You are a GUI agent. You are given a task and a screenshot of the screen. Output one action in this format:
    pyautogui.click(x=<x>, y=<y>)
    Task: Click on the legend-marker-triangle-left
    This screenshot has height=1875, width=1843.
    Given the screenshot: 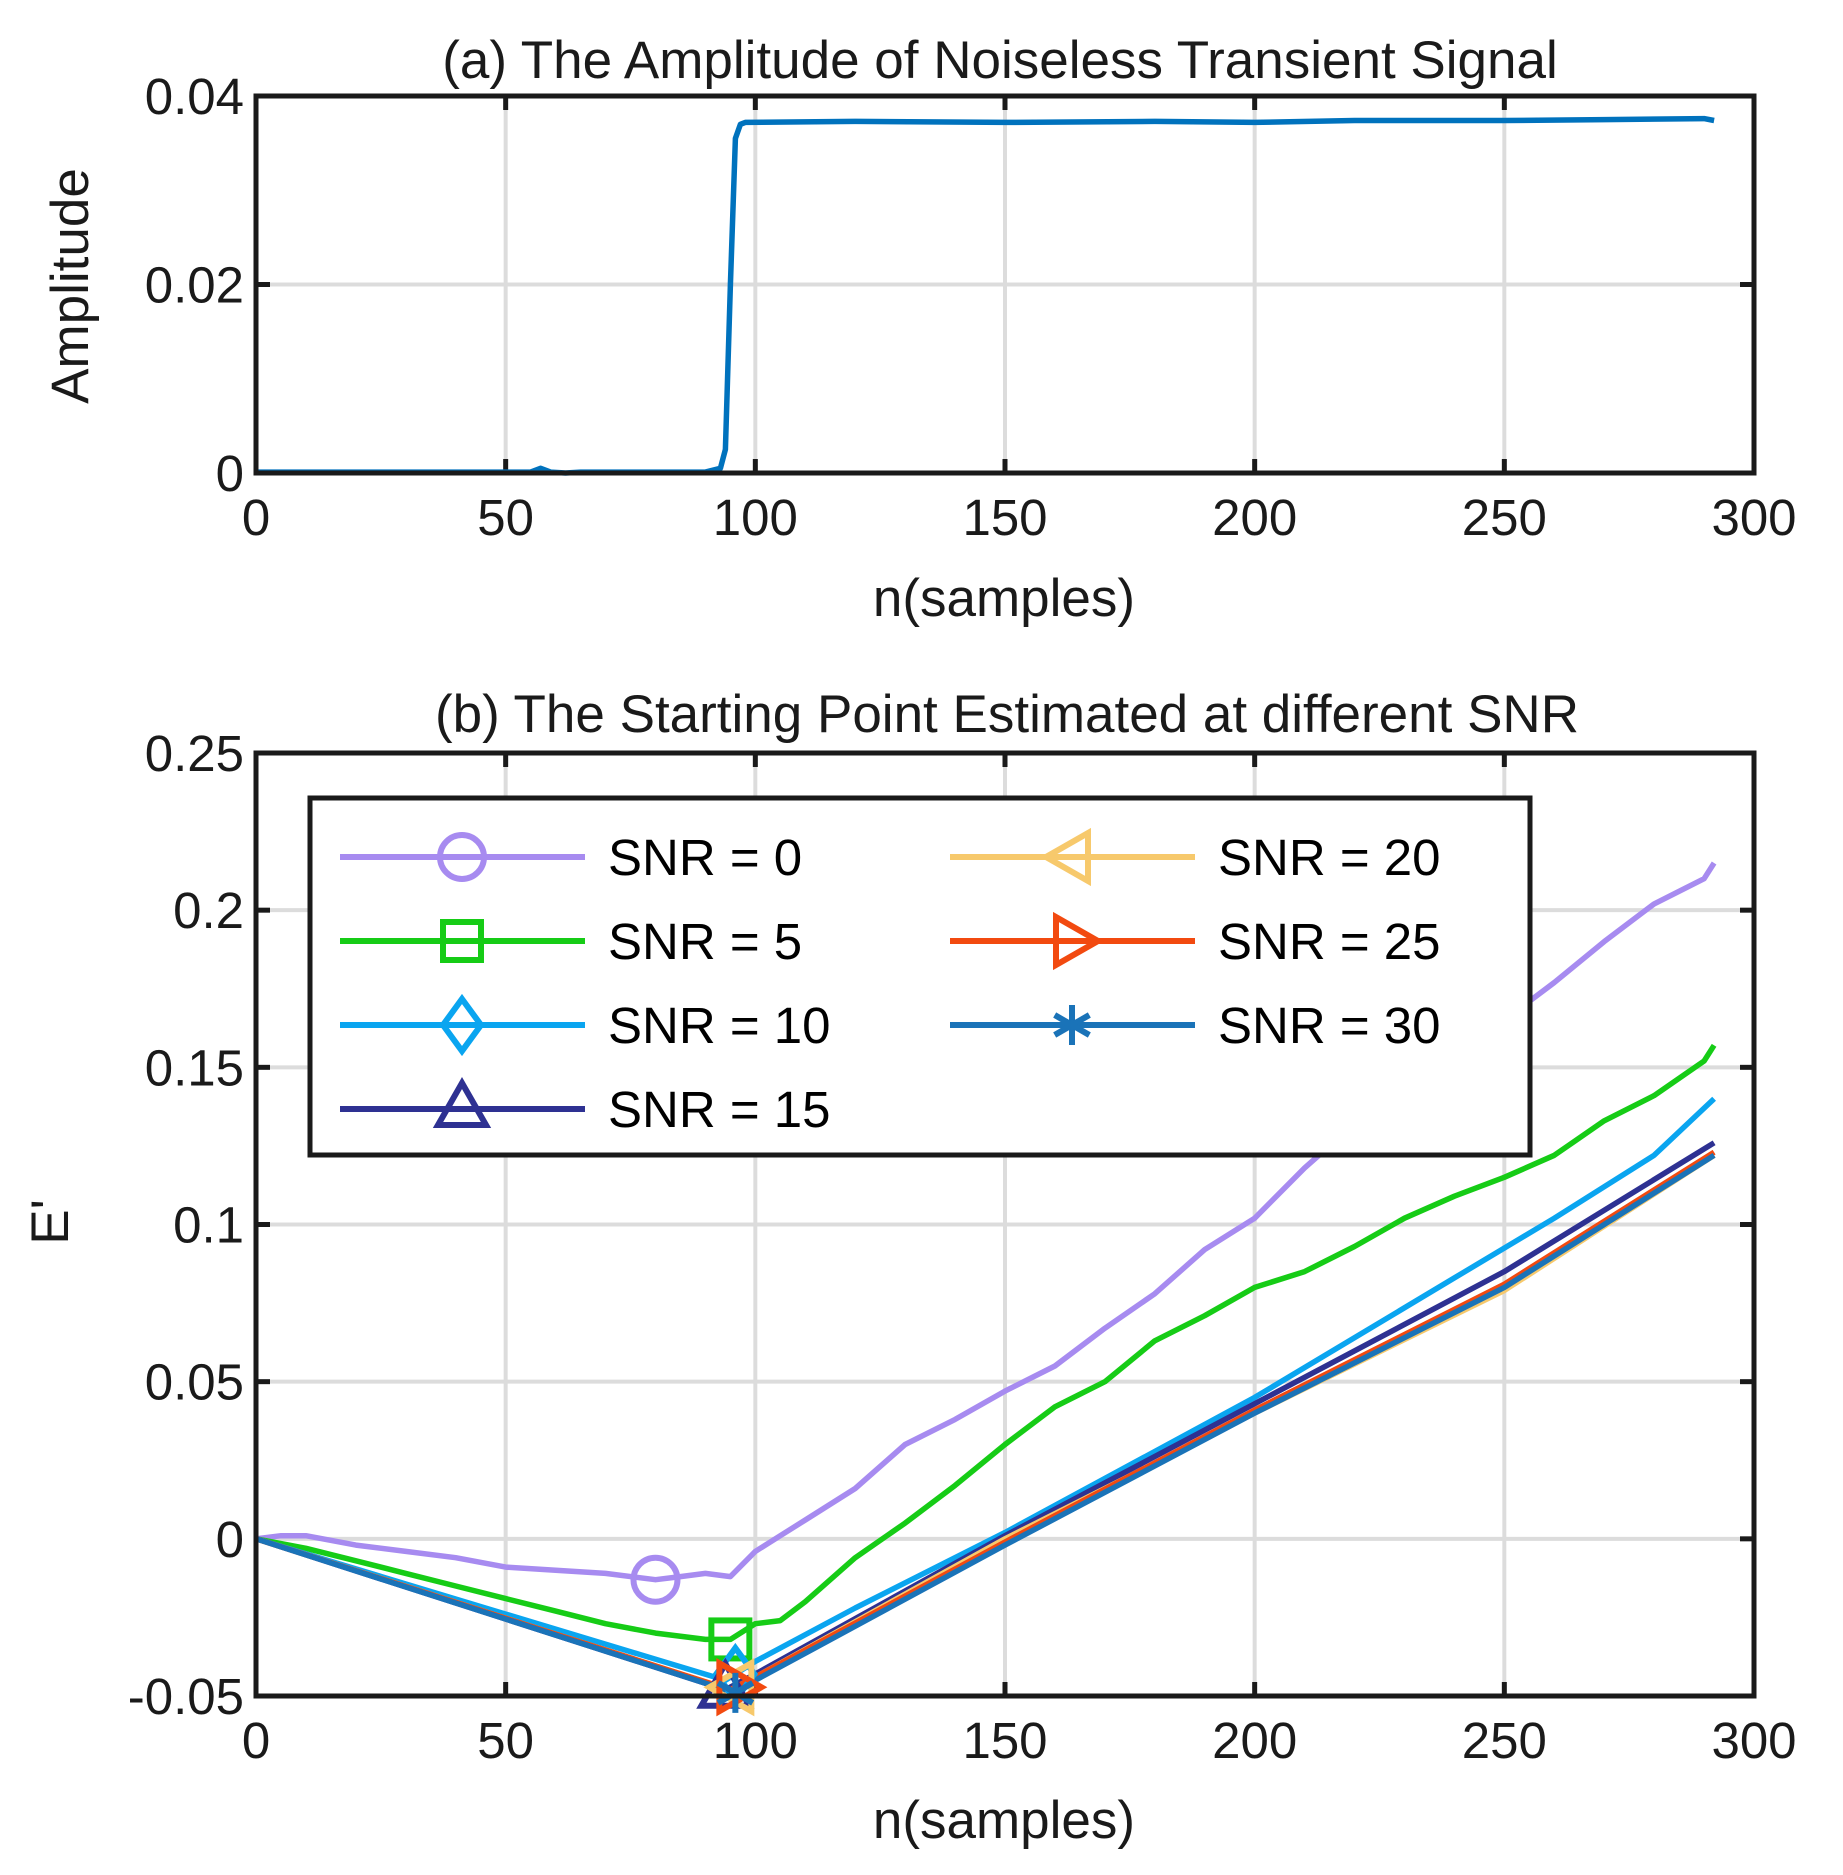 What is the action you would take?
    pyautogui.click(x=1065, y=857)
    